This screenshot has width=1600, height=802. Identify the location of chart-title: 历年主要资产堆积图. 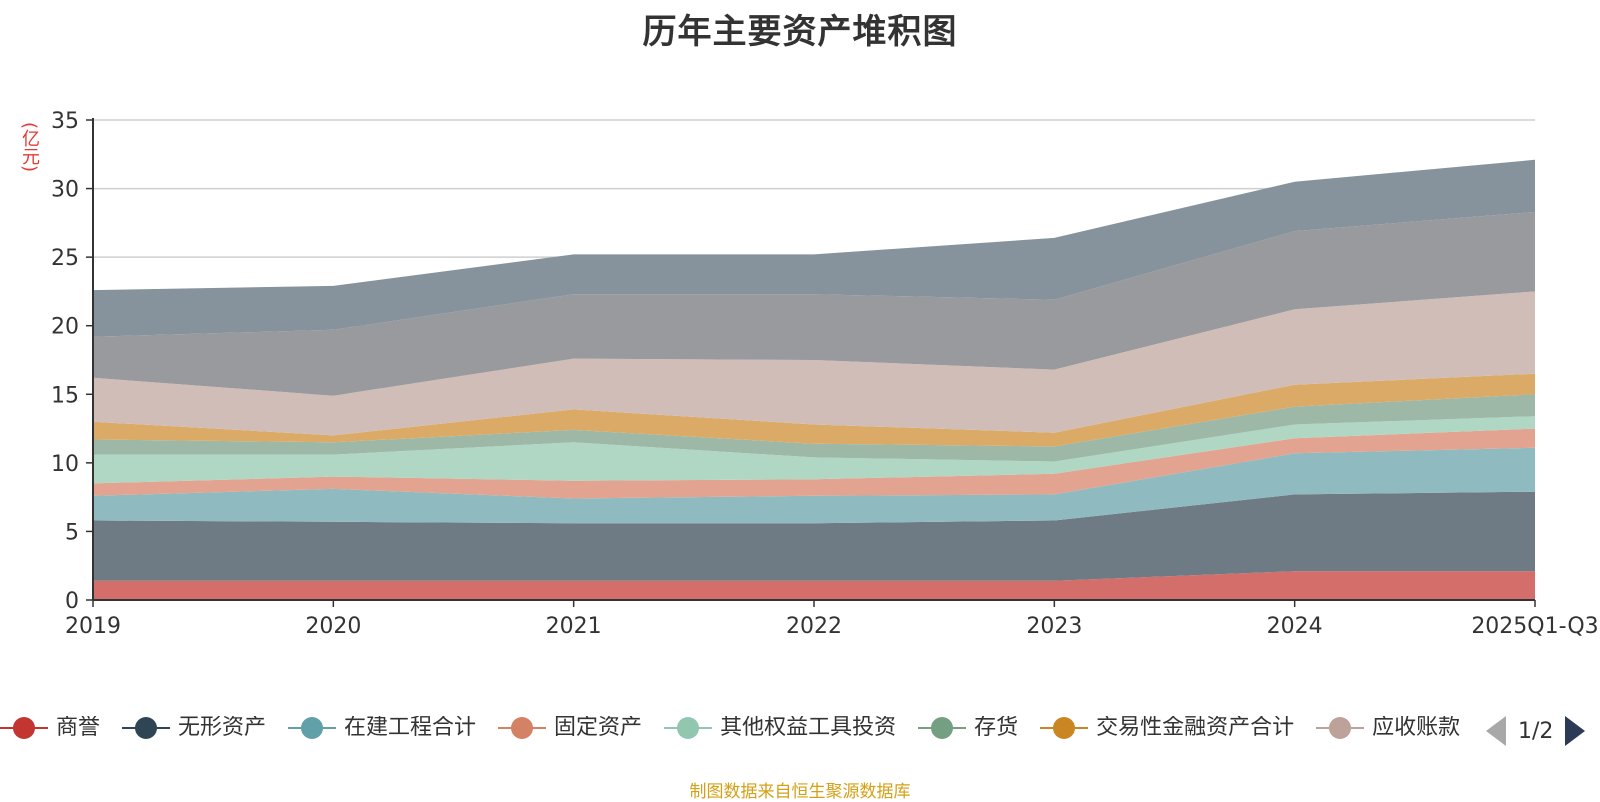
(800, 32).